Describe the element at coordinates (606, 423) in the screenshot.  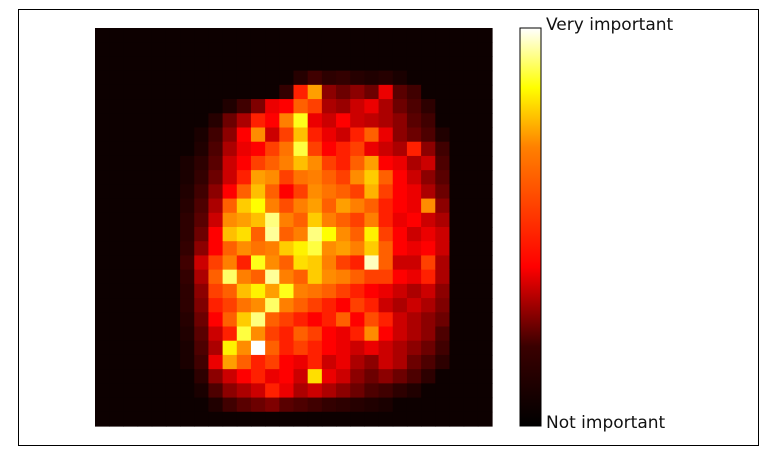
I see `colorbar-bottom-label: Not important` at that location.